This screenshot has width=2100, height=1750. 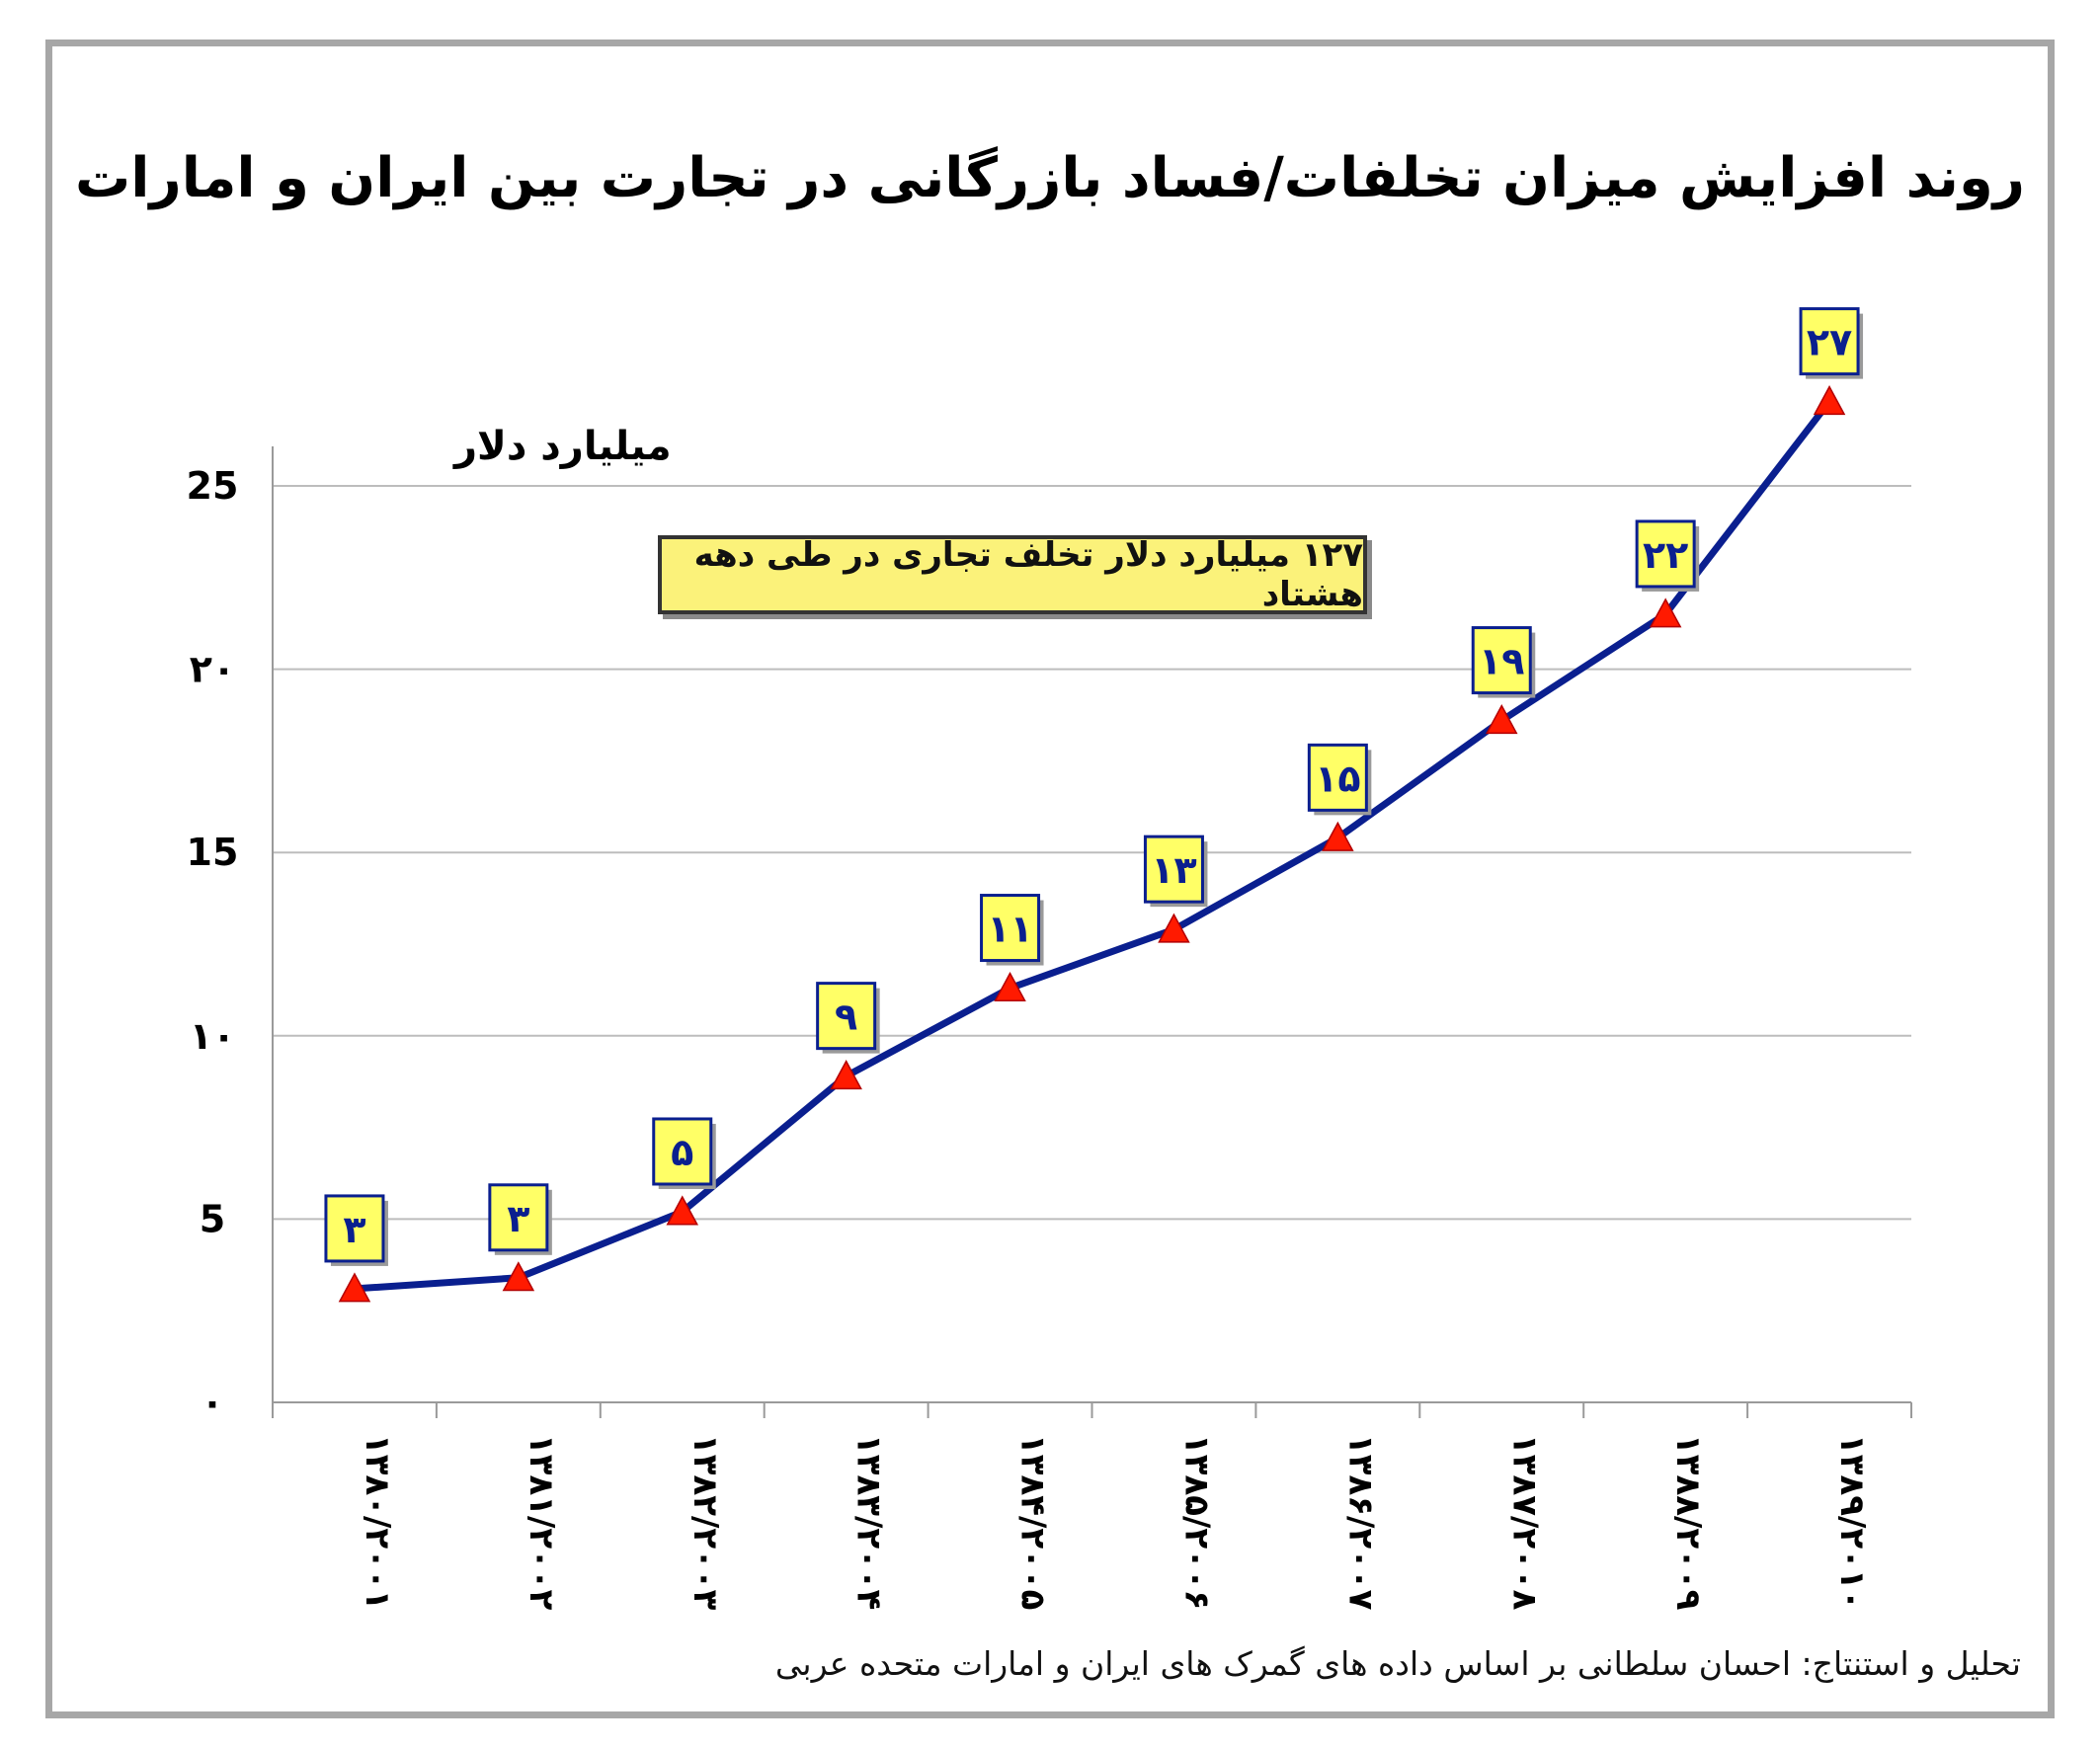 What do you see at coordinates (562, 447) in the screenshot?
I see `y-axis-label: میلیارد دلار` at bounding box center [562, 447].